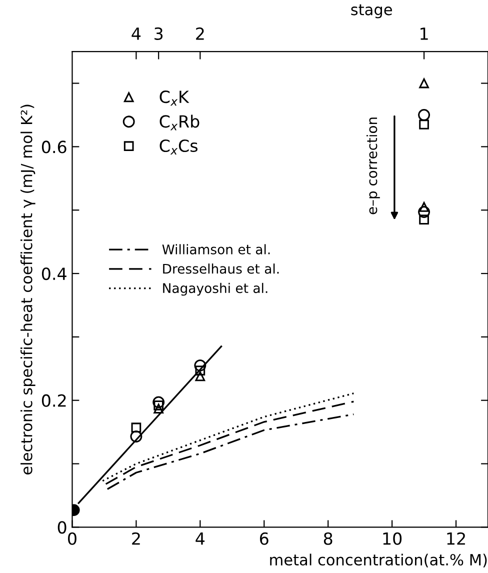 Image resolution: width=488 pixels, height=573 pixels. Describe the element at coordinates (230, 451) in the screenshot. I see `line-series` at that location.